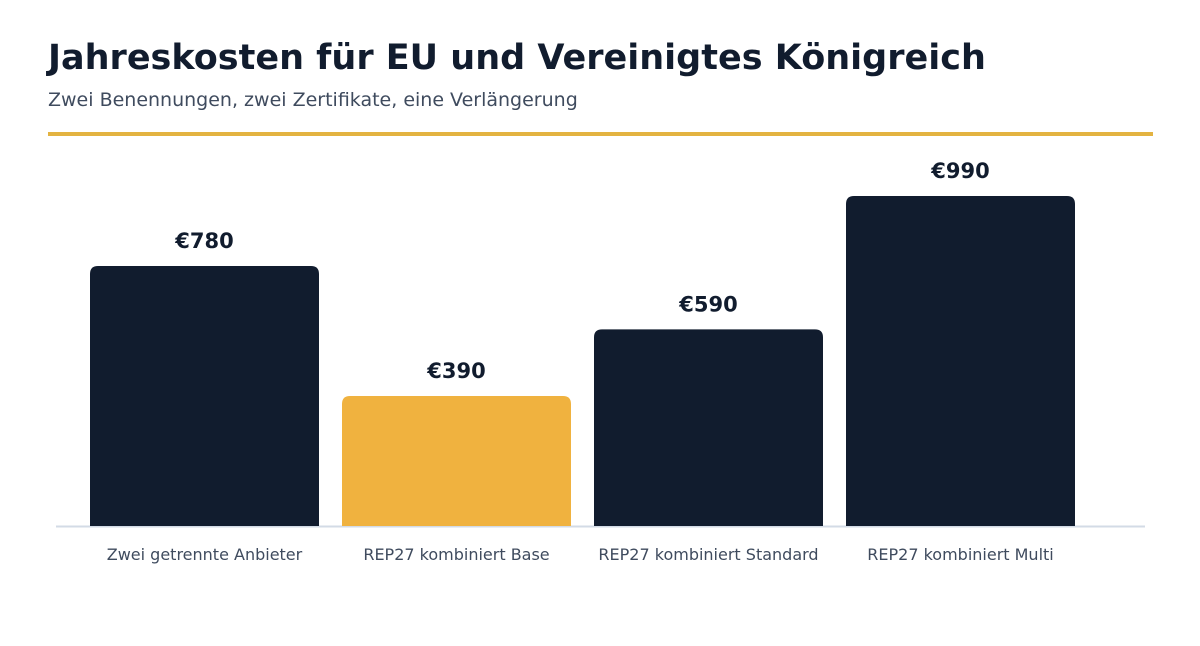  Describe the element at coordinates (600, 134) in the screenshot. I see `accent-divider` at that location.